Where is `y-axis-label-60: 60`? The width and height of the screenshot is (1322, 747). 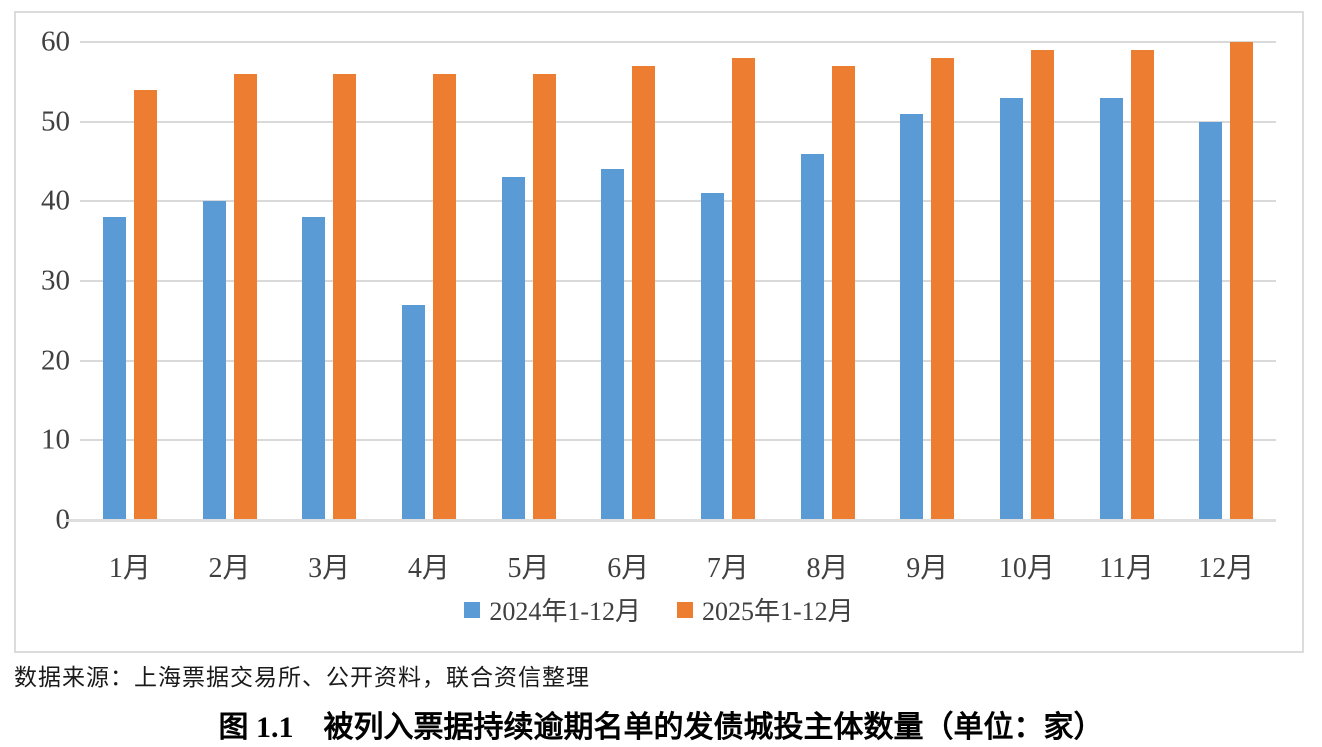 y-axis-label-60: 60 is located at coordinates (55, 41).